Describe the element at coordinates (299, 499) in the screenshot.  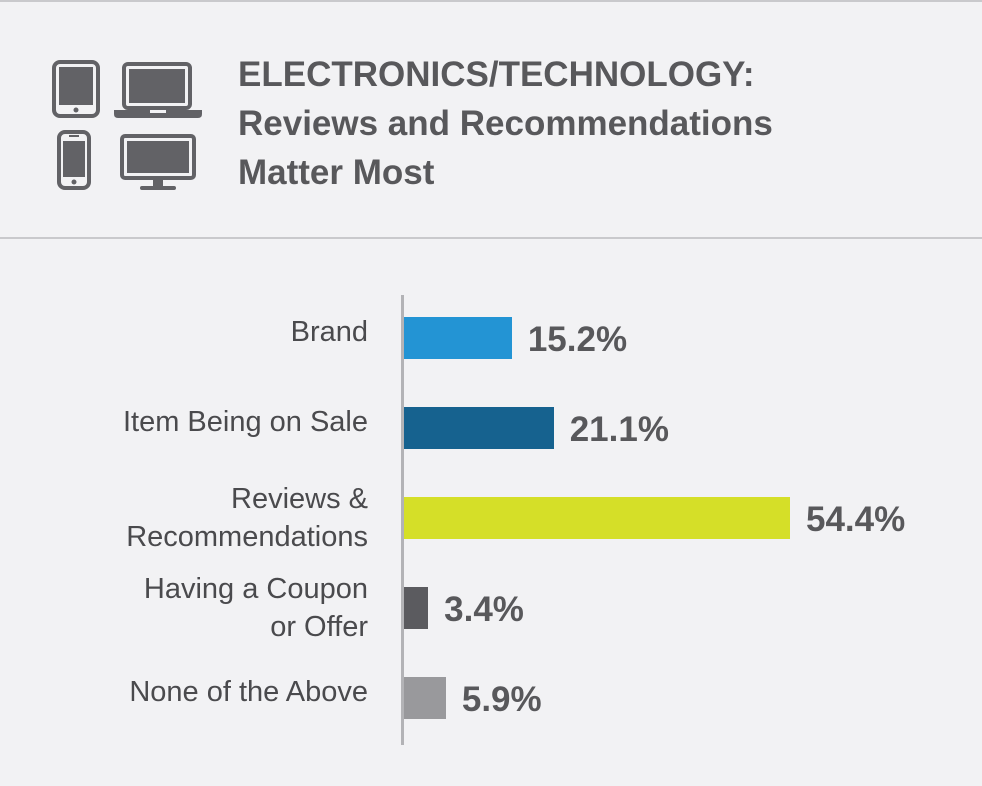
I see `category-label-line: Reviews &` at that location.